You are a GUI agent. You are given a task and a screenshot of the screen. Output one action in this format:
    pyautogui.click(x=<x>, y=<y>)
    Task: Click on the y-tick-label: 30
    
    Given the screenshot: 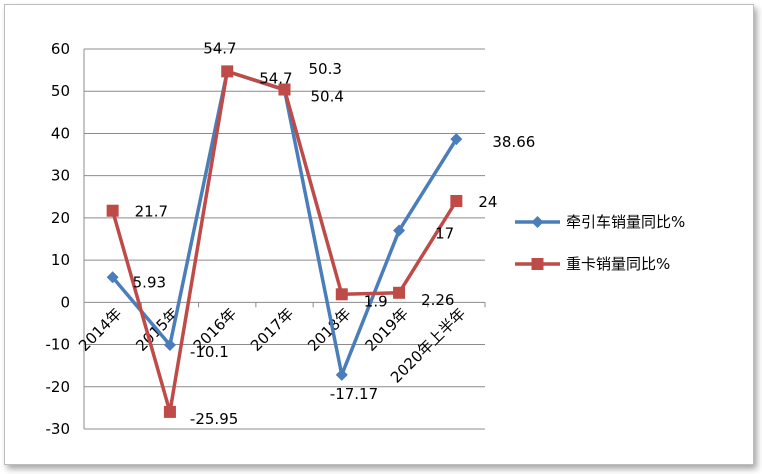 What is the action you would take?
    pyautogui.click(x=60, y=176)
    